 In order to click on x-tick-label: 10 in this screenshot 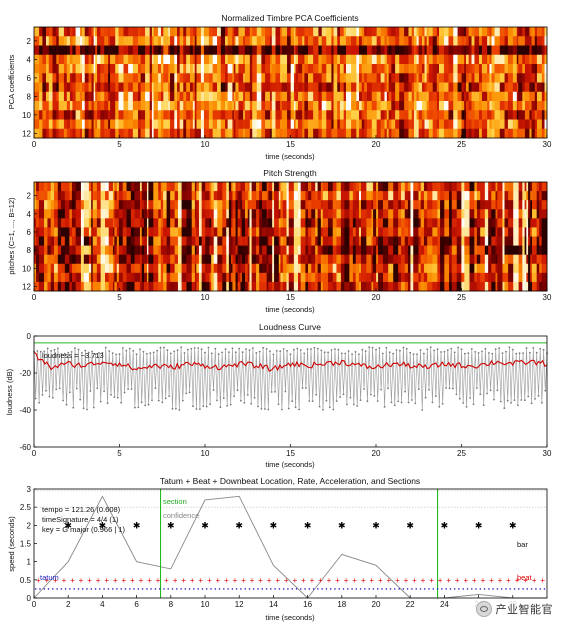, I will do `click(205, 604)`.